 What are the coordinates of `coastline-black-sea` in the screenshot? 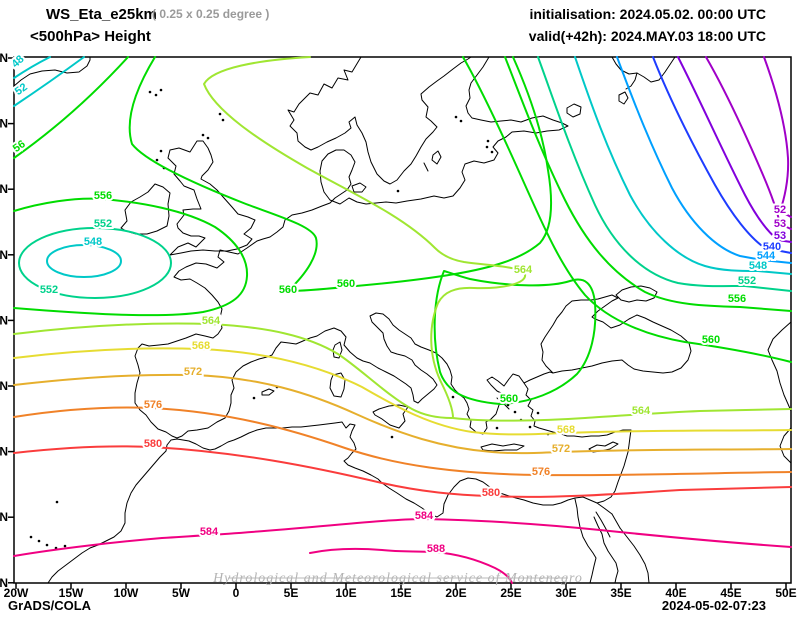 It's located at (616, 334).